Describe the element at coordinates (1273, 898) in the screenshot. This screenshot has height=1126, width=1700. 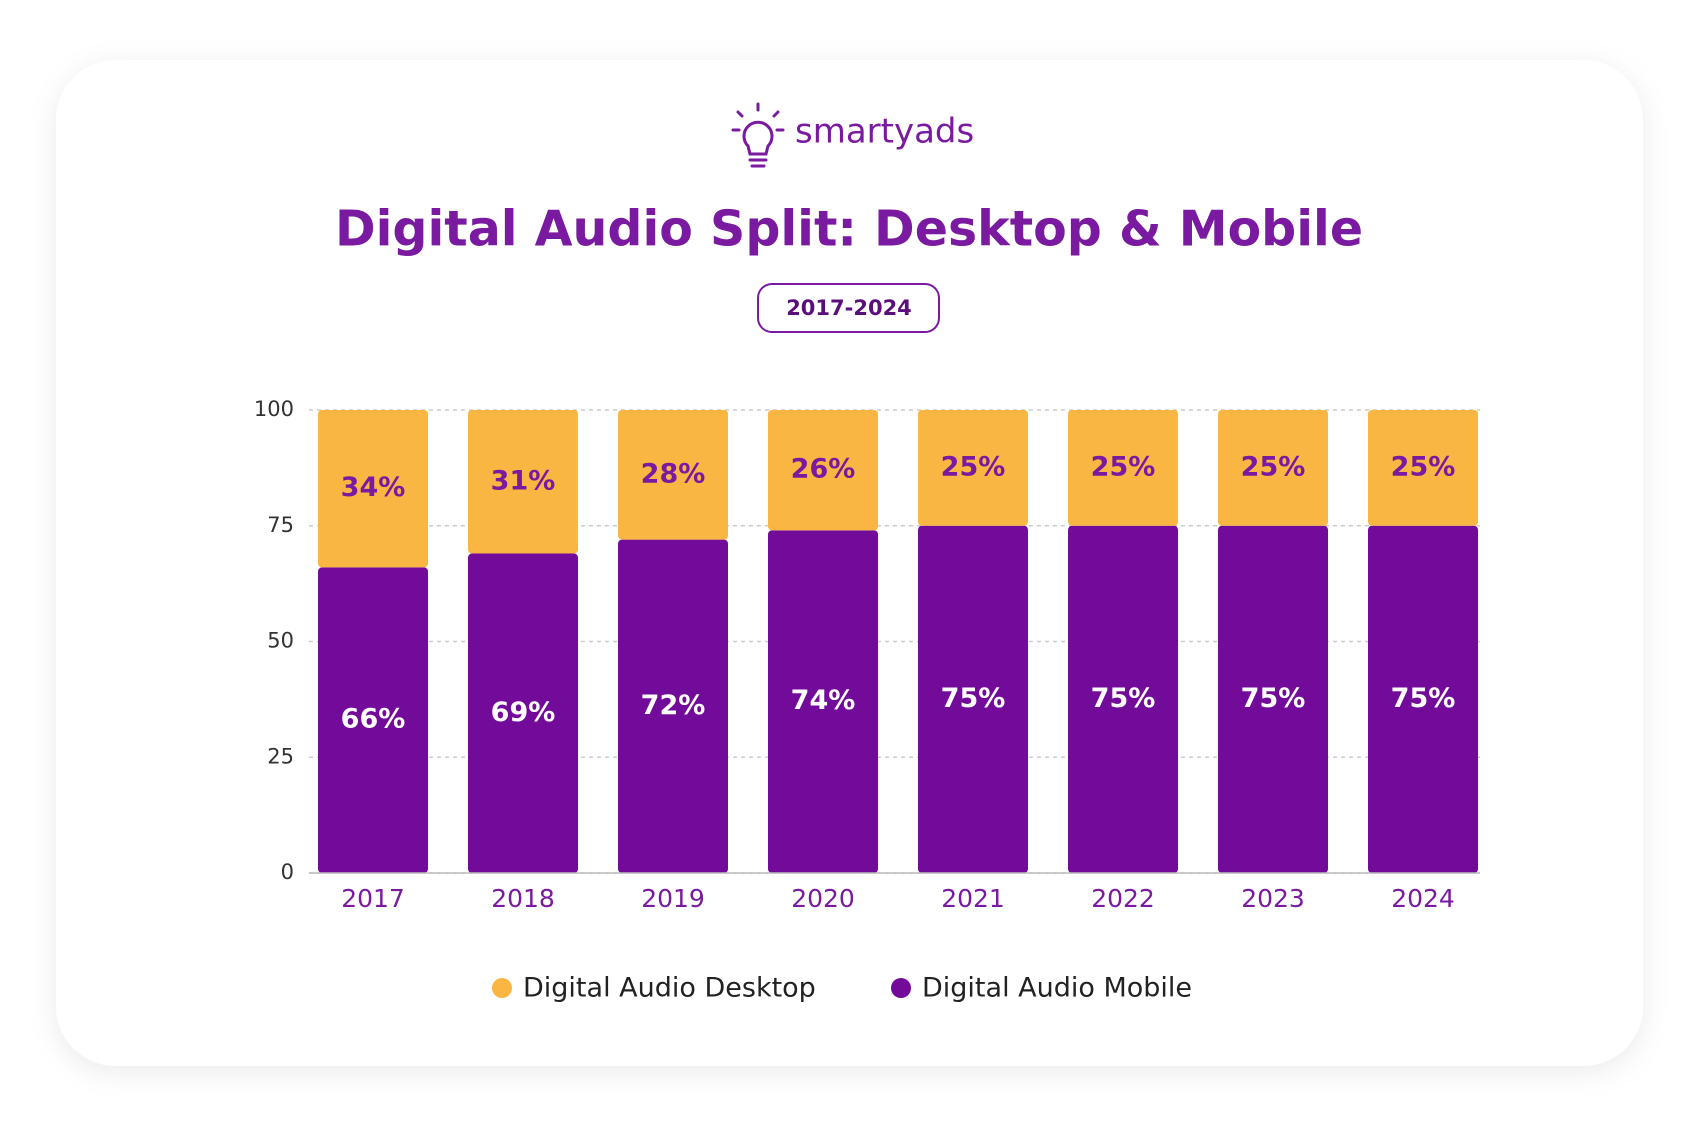
I see `x-tick-label: 2023` at that location.